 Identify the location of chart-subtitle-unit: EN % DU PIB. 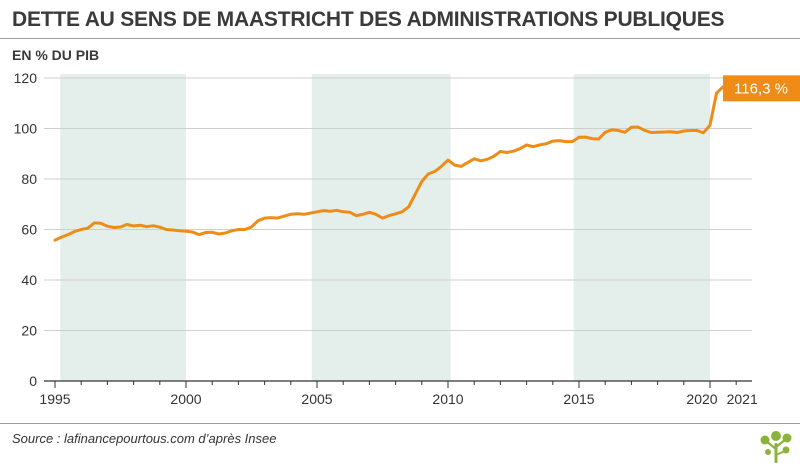
(56, 55).